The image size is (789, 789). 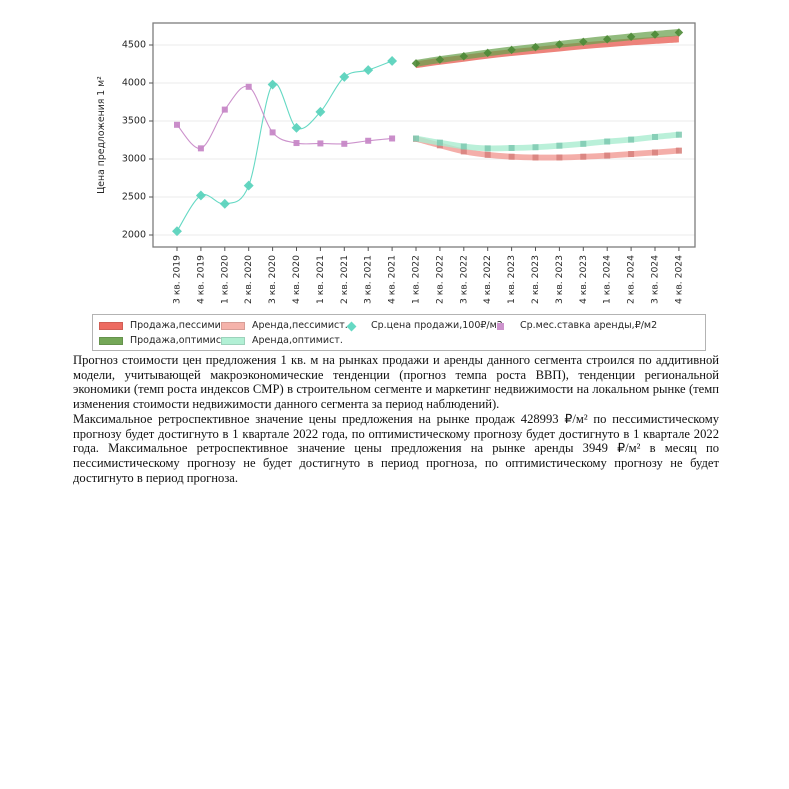 I want to click on legend-label: Аренда,оптимист., so click(x=297, y=341).